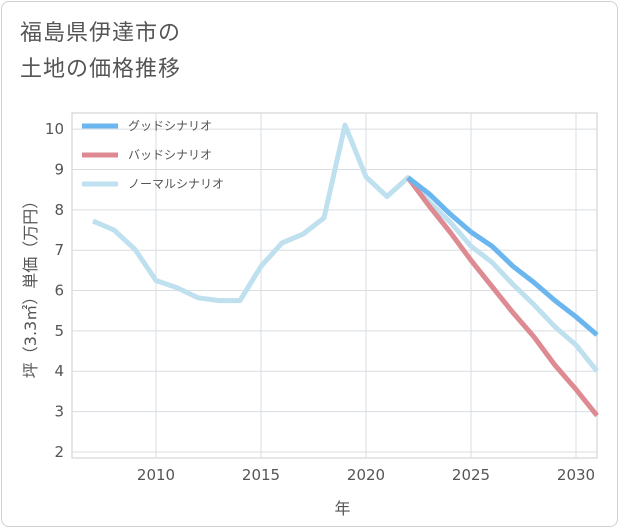 The width and height of the screenshot is (621, 530). Describe the element at coordinates (59, 250) in the screenshot. I see `y-tick-label: 7` at that location.